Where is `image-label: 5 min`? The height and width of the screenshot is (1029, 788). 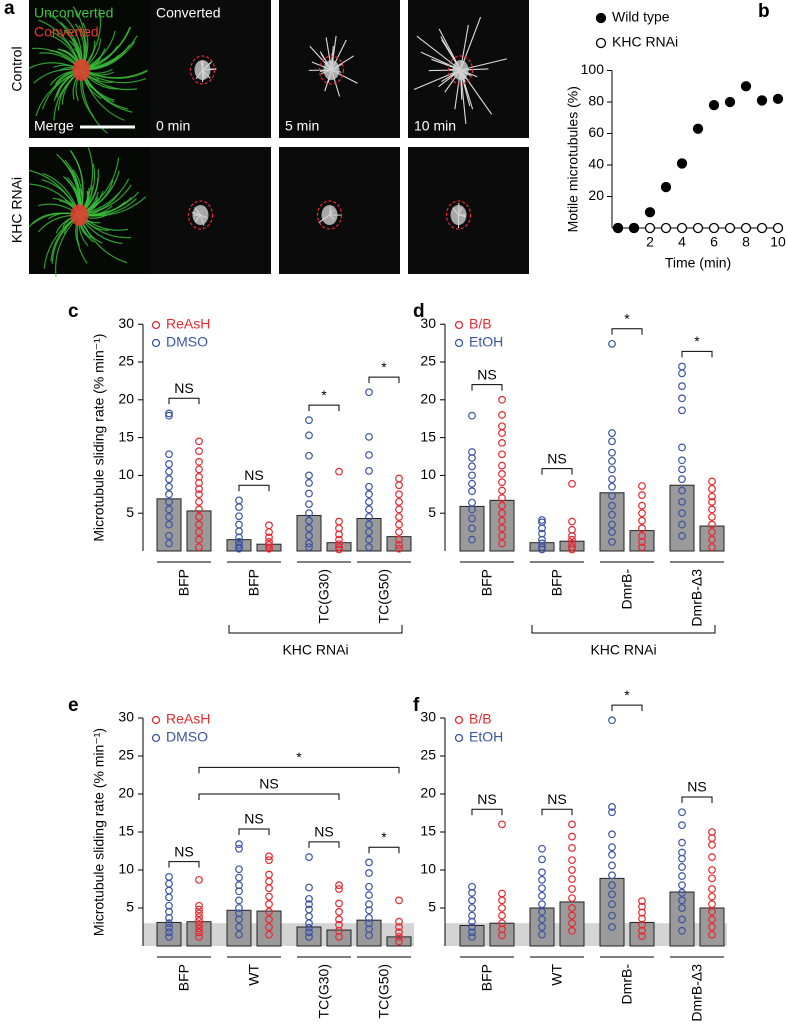
image-label: 5 min is located at coordinates (302, 126).